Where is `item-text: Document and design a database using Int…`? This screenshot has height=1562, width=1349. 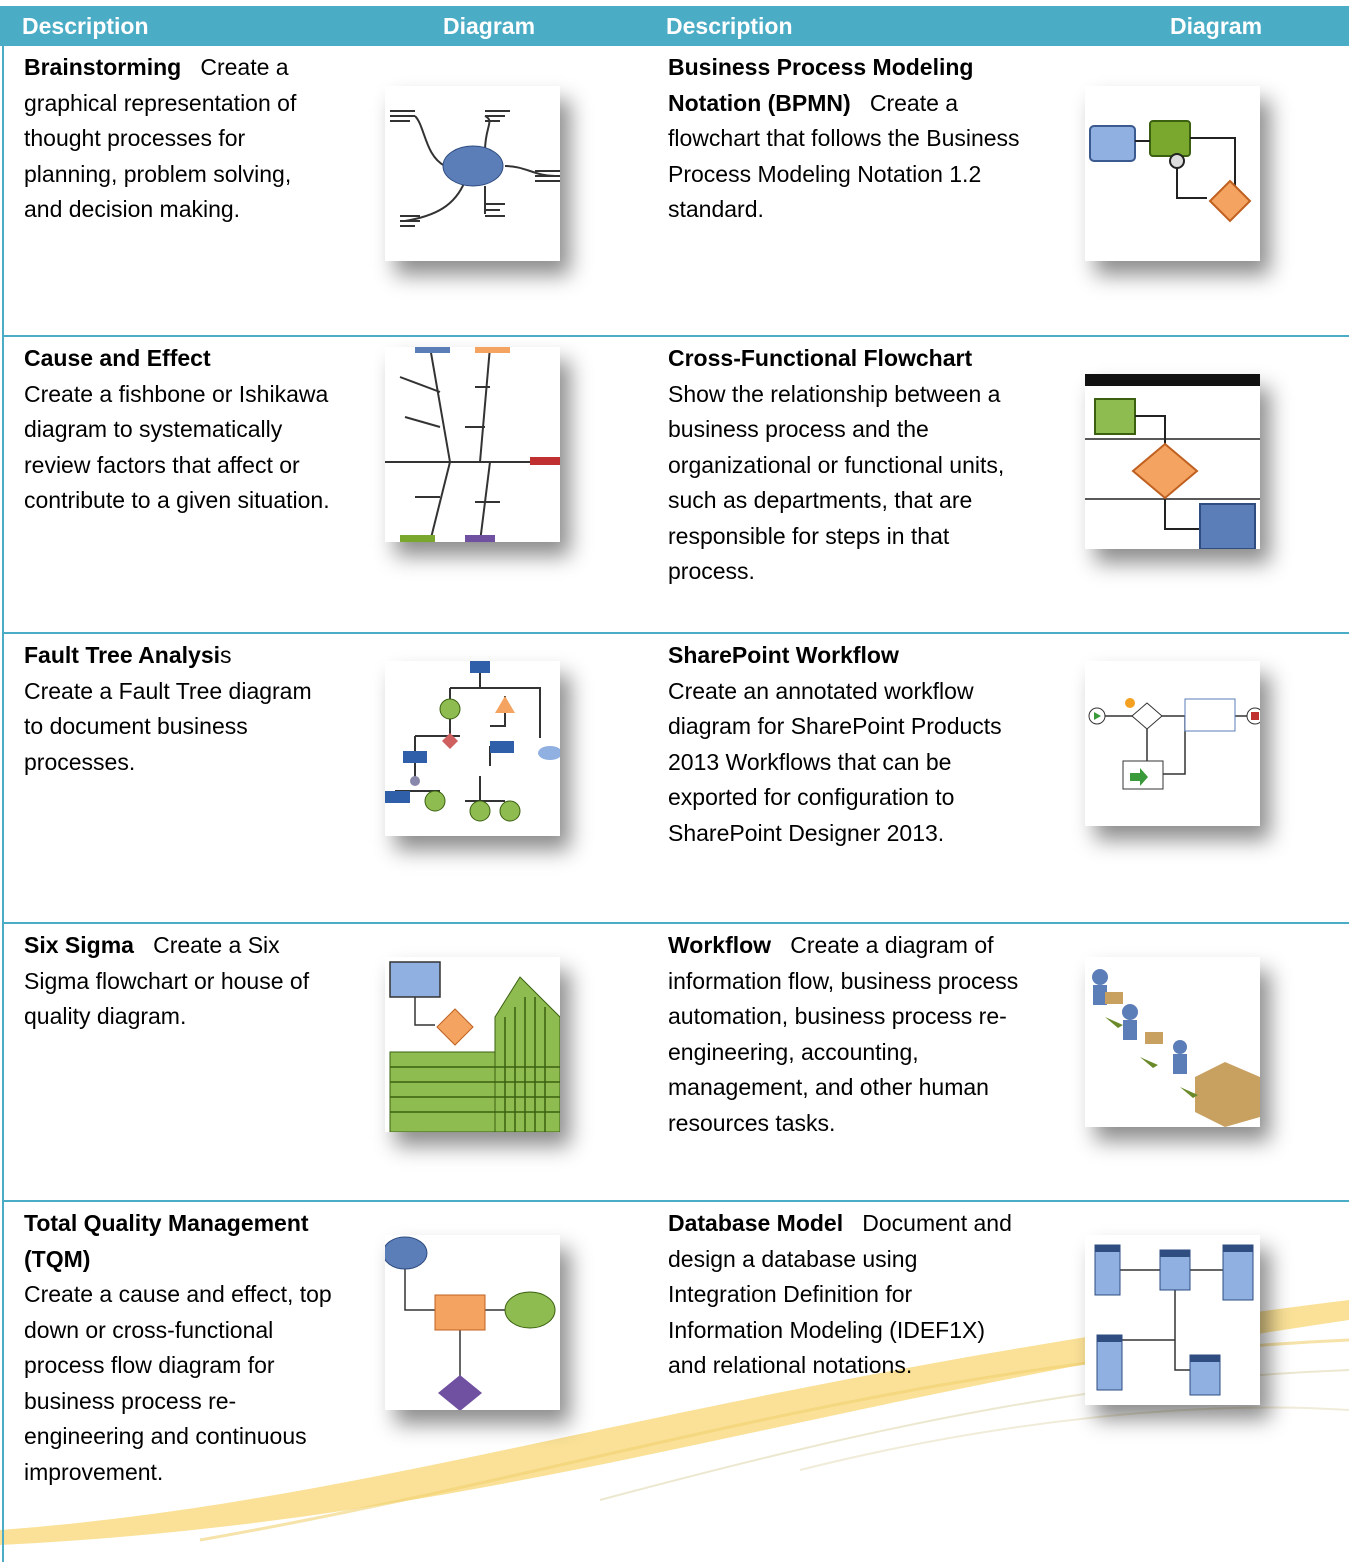 item-text: Document and design a database using Int… is located at coordinates (840, 1294).